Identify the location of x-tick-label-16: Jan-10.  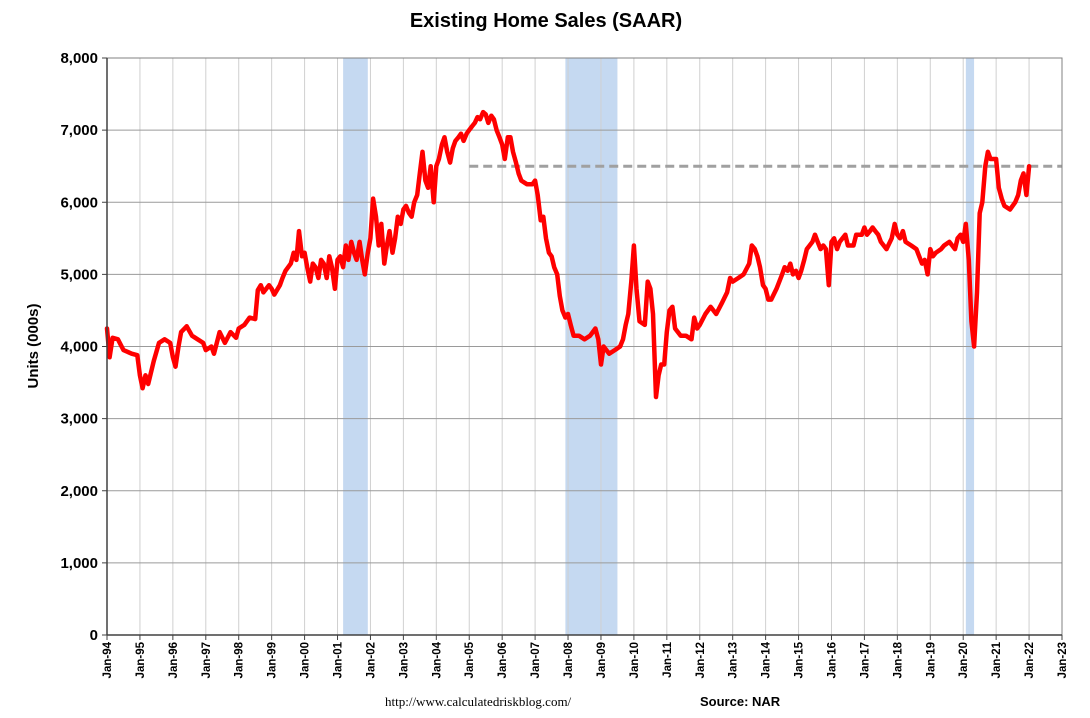
(635, 660).